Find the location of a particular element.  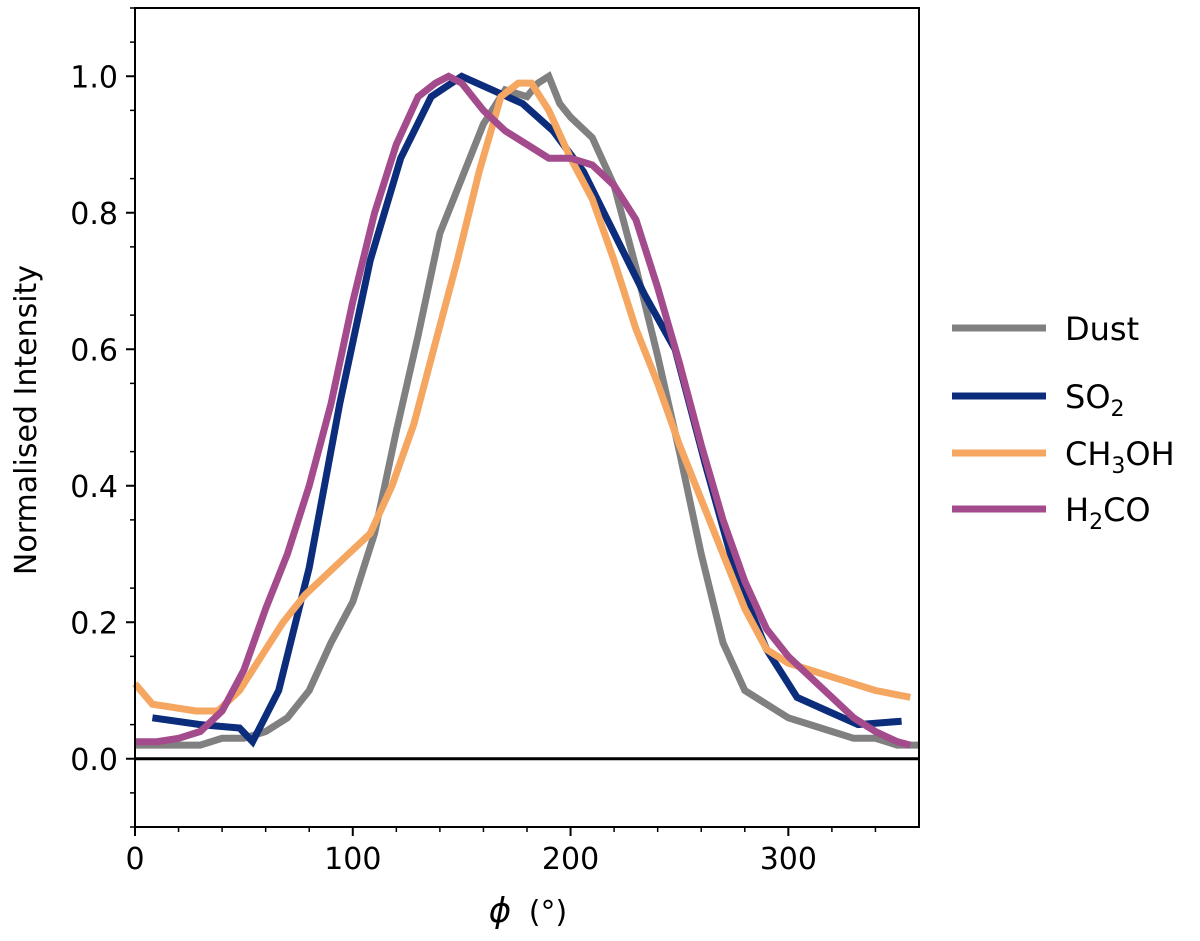

y-tick-label: 0.4 is located at coordinates (94, 487).